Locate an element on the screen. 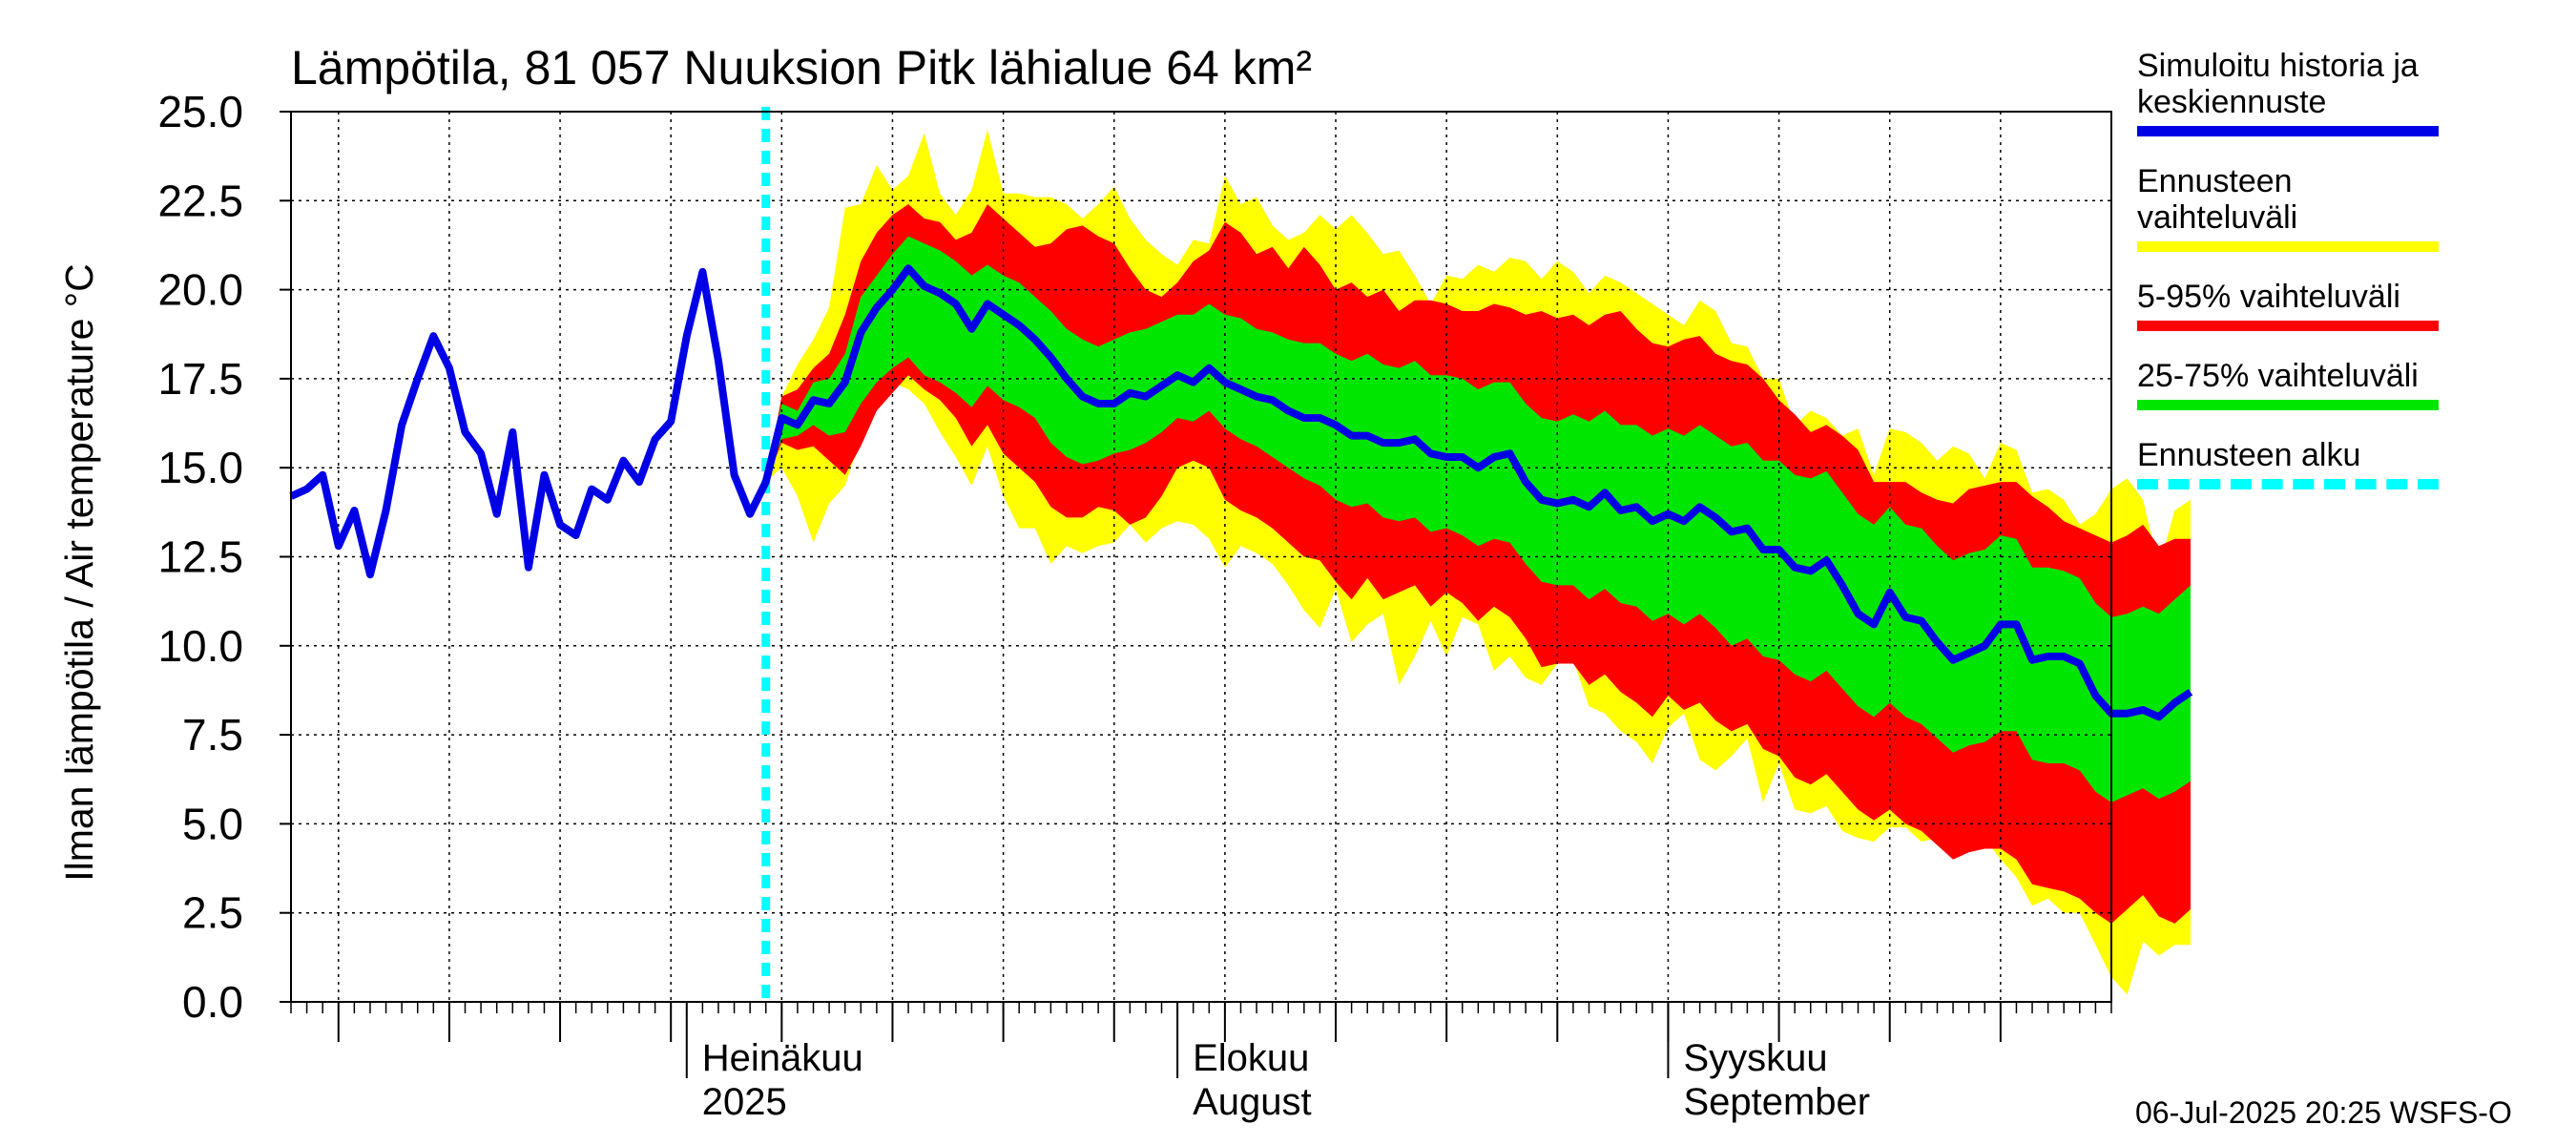 The width and height of the screenshot is (2576, 1145). legend-swatch-yellow is located at coordinates (2288, 246).